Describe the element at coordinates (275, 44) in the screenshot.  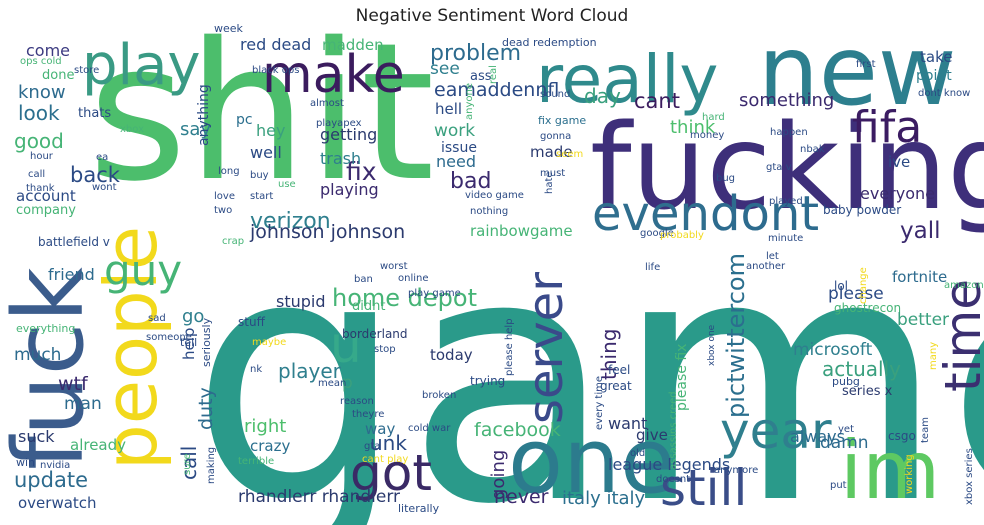
I see `word-red-dead: red dead` at that location.